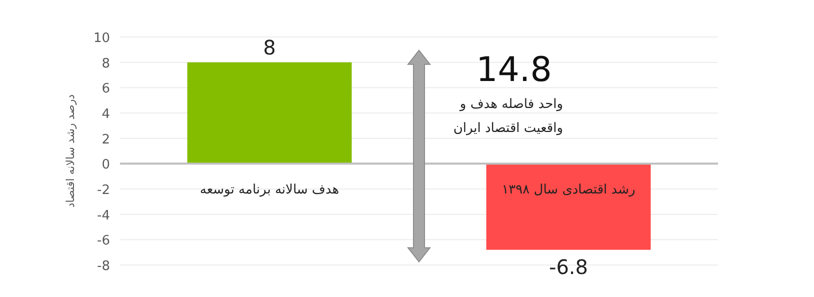 Image resolution: width=814 pixels, height=297 pixels. I want to click on y-tick-label: -2, so click(103, 190).